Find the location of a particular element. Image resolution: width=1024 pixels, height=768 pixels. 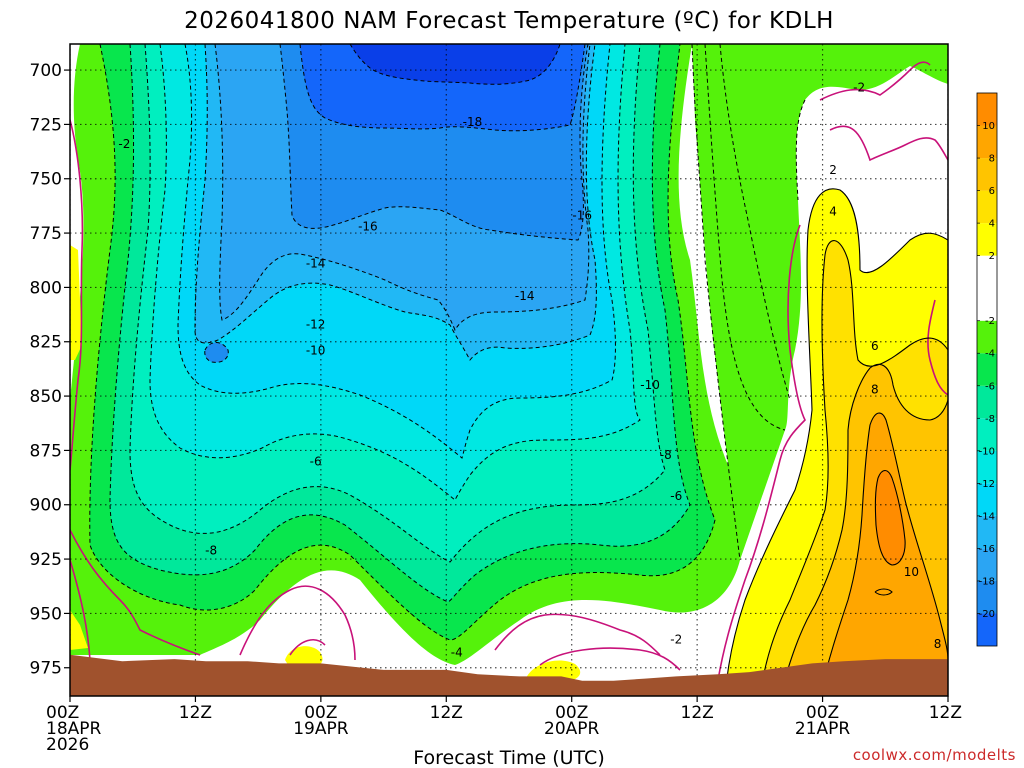

x-tick-label: 2026 is located at coordinates (67, 745).